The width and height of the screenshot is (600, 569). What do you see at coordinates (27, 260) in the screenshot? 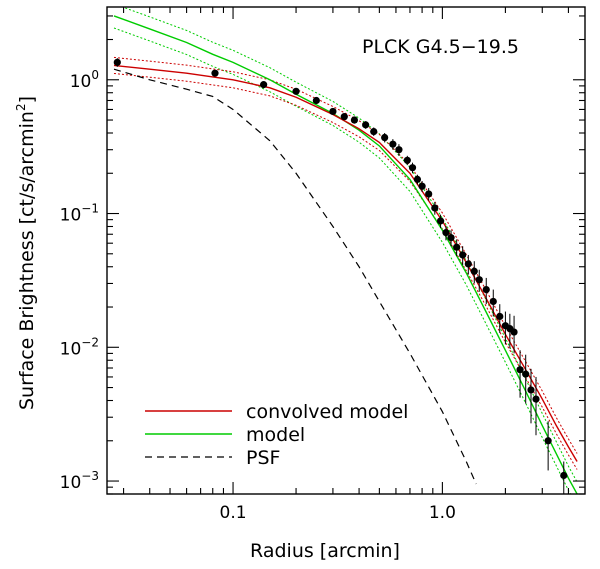
I see `y-axis-title-main: Surface Brightness [ct/s/arcmin` at bounding box center [27, 260].